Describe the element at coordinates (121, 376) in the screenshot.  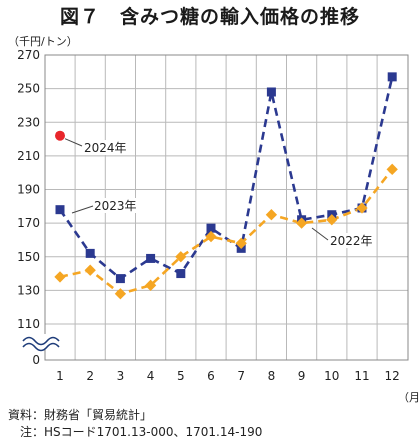
I see `x-tick-label: 3` at that location.